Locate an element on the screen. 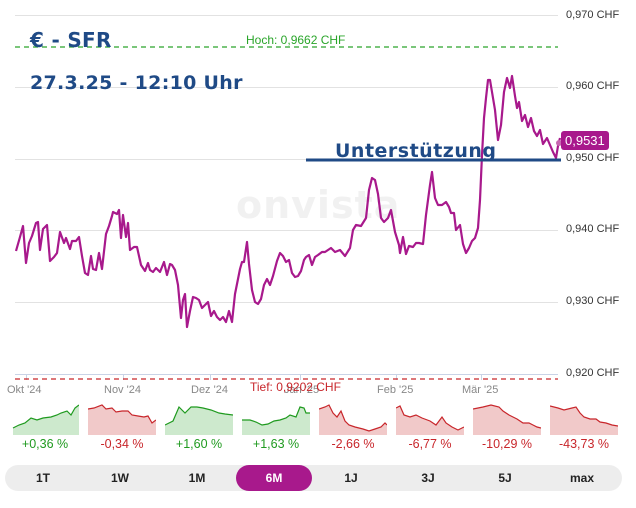 The width and height of the screenshot is (636, 508). perf-6m: +1,63 % is located at coordinates (276, 430).